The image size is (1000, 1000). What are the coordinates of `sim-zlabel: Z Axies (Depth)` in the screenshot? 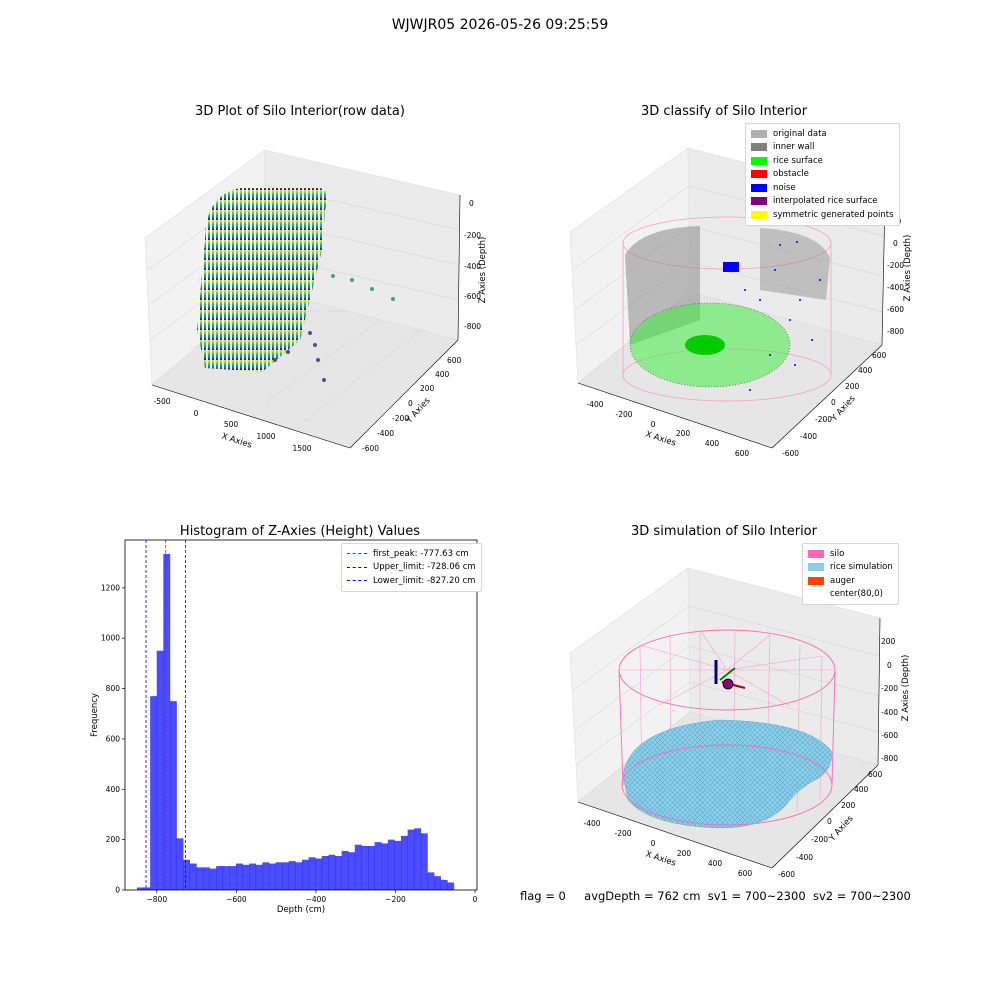 It's located at (906, 688).